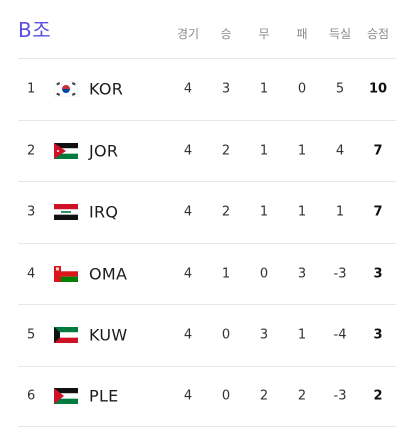 The image size is (415, 446). I want to click on col-draw-header: 무, so click(264, 34).